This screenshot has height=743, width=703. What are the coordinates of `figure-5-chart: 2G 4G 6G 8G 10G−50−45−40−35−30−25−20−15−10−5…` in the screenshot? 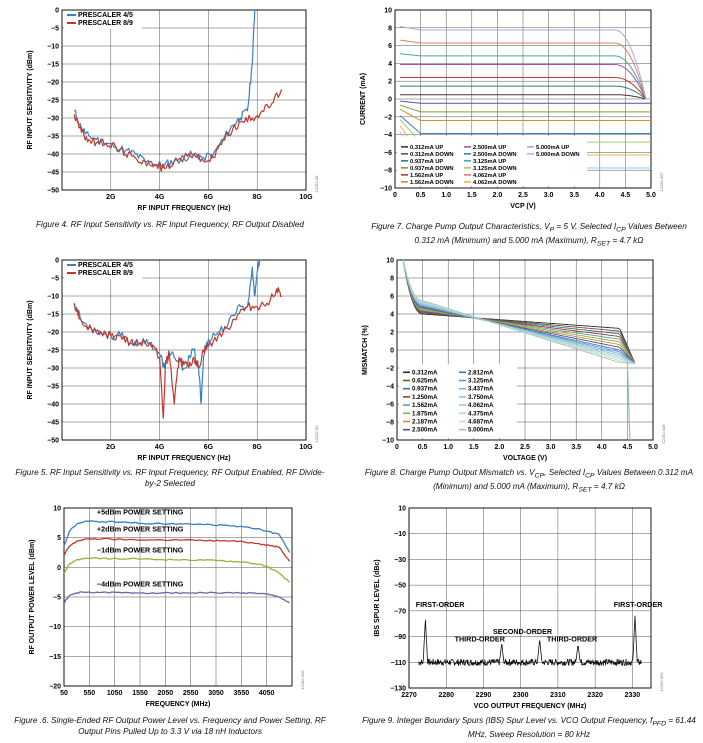 It's located at (173, 360).